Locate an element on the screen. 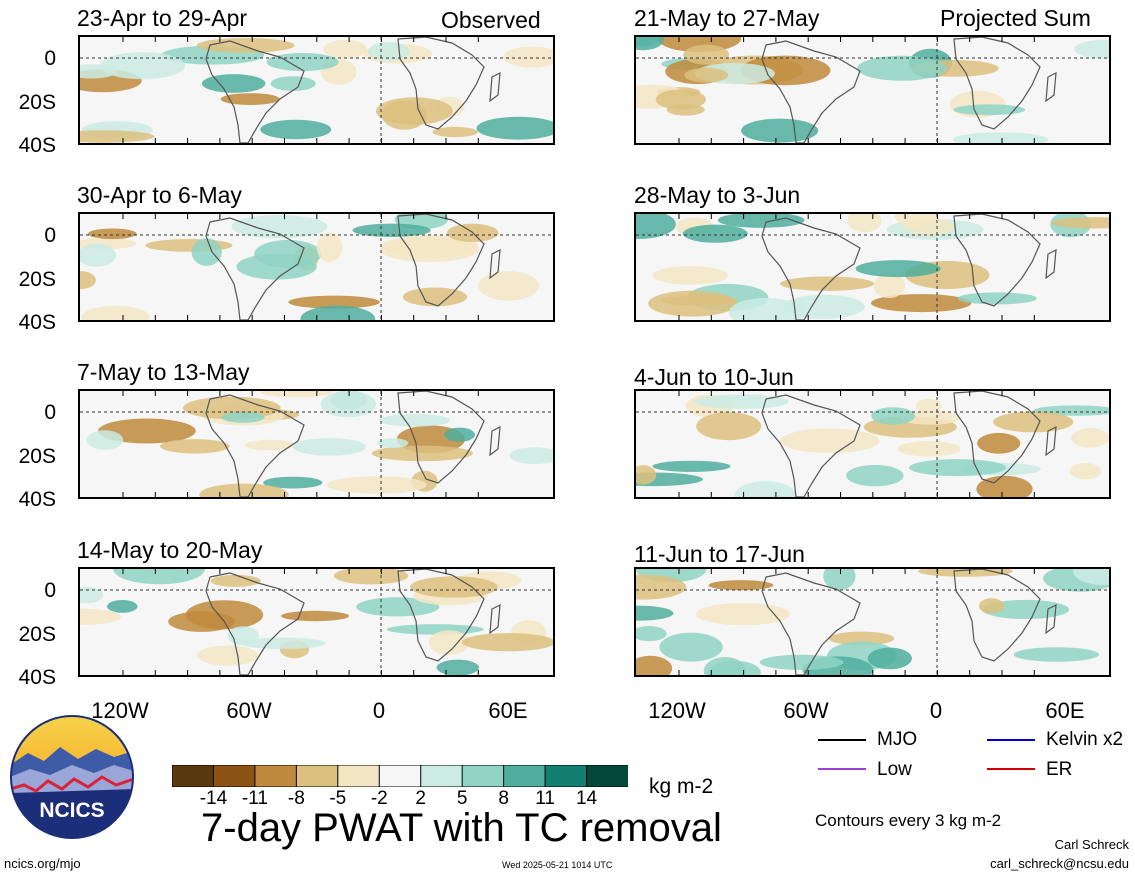 The image size is (1135, 879). colorbar-tick-label: -8 is located at coordinates (296, 798).